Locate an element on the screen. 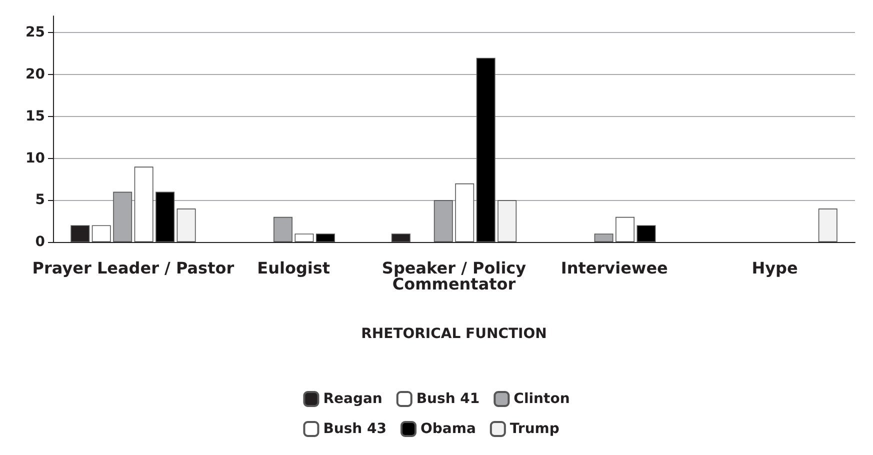 The width and height of the screenshot is (873, 455). legend-label: Obama is located at coordinates (448, 429).